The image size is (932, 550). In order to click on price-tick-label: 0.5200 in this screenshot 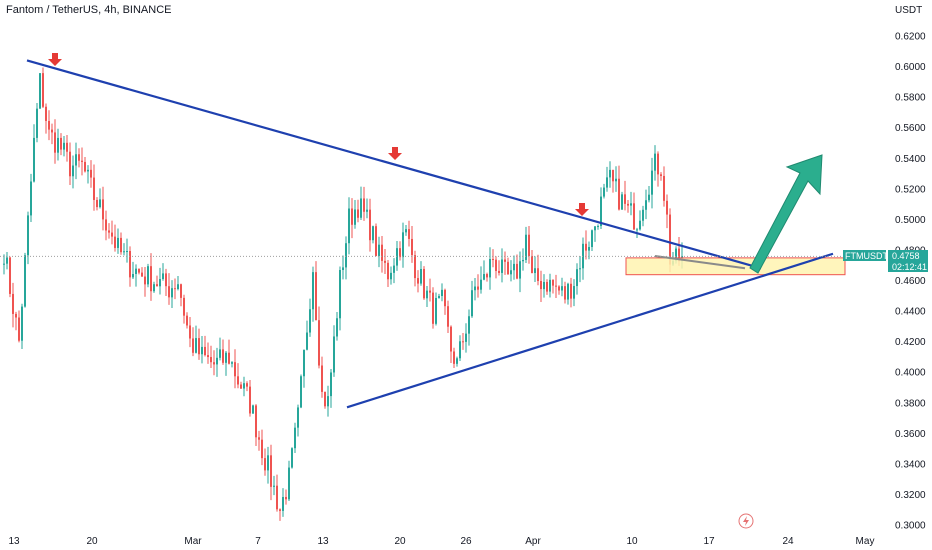, I will do `click(910, 189)`.